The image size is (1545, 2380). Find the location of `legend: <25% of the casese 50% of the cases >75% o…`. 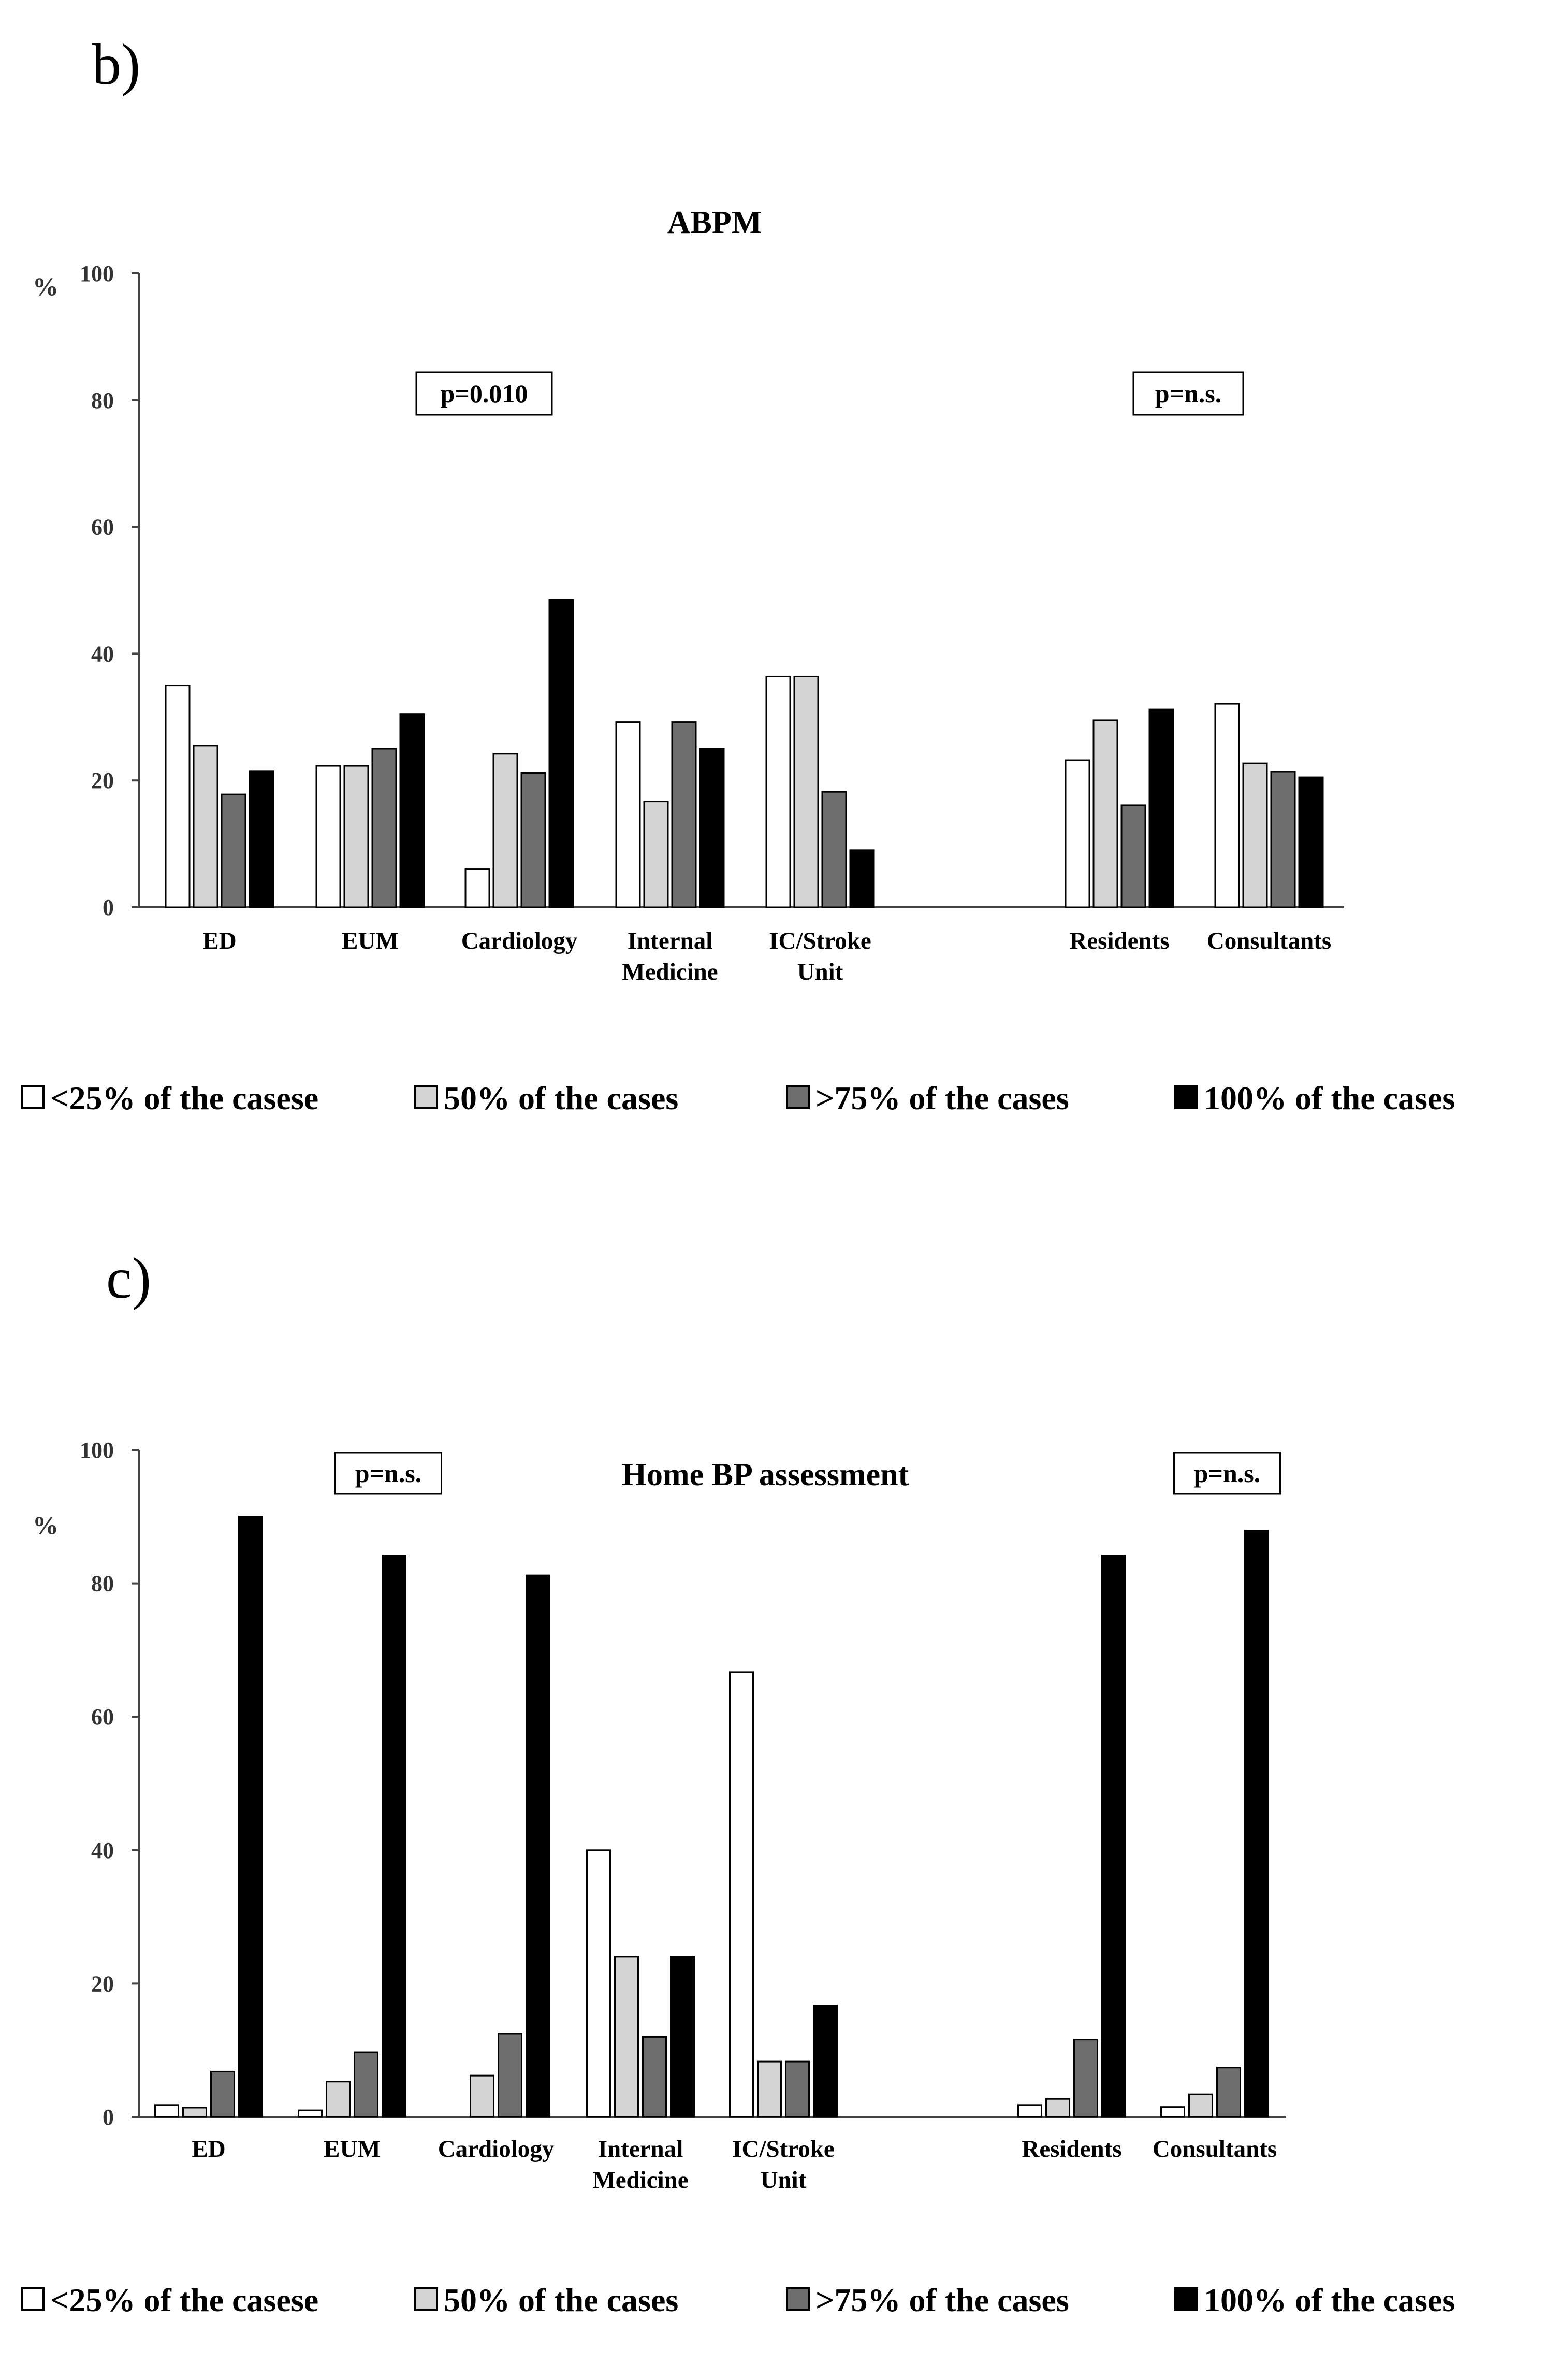

legend: <25% of the casese 50% of the cases >75% o… is located at coordinates (738, 1098).